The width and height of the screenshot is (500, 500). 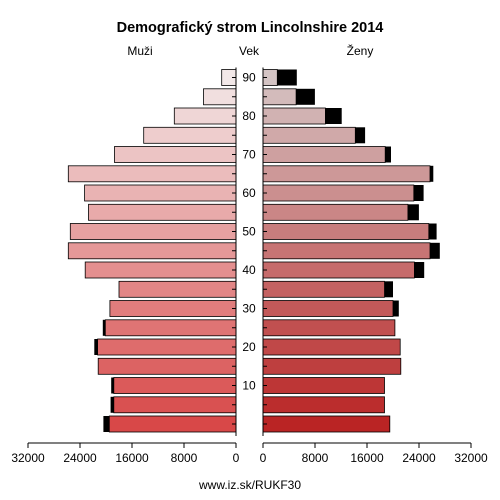 I want to click on men-x-axis: 32000 24000 16000 8000 0, so click(x=125, y=453).